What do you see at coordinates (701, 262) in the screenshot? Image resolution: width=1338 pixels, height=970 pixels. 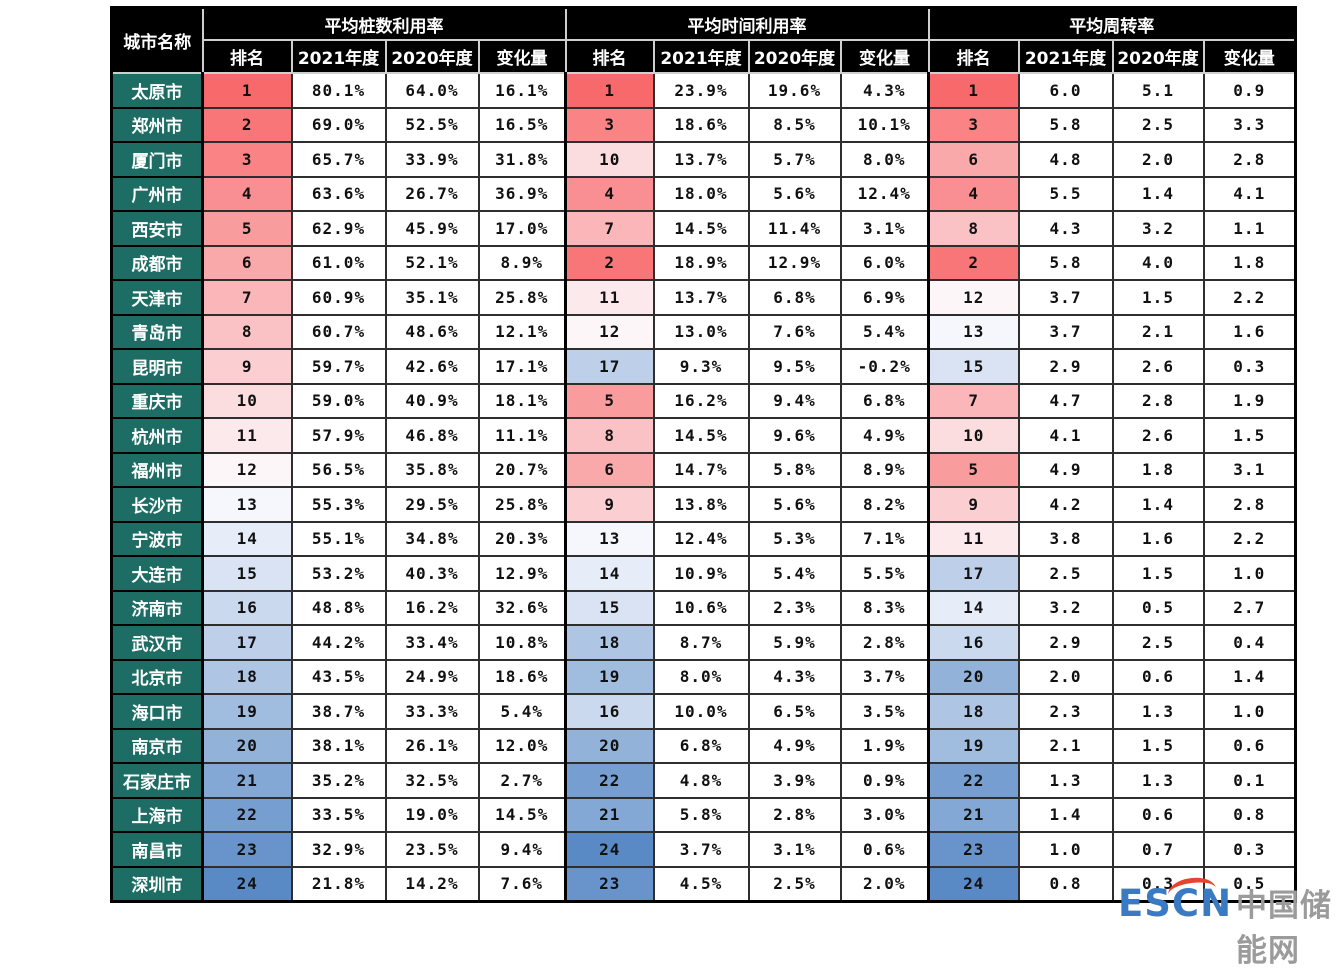 I see `value-2021-cell: 18.9%` at bounding box center [701, 262].